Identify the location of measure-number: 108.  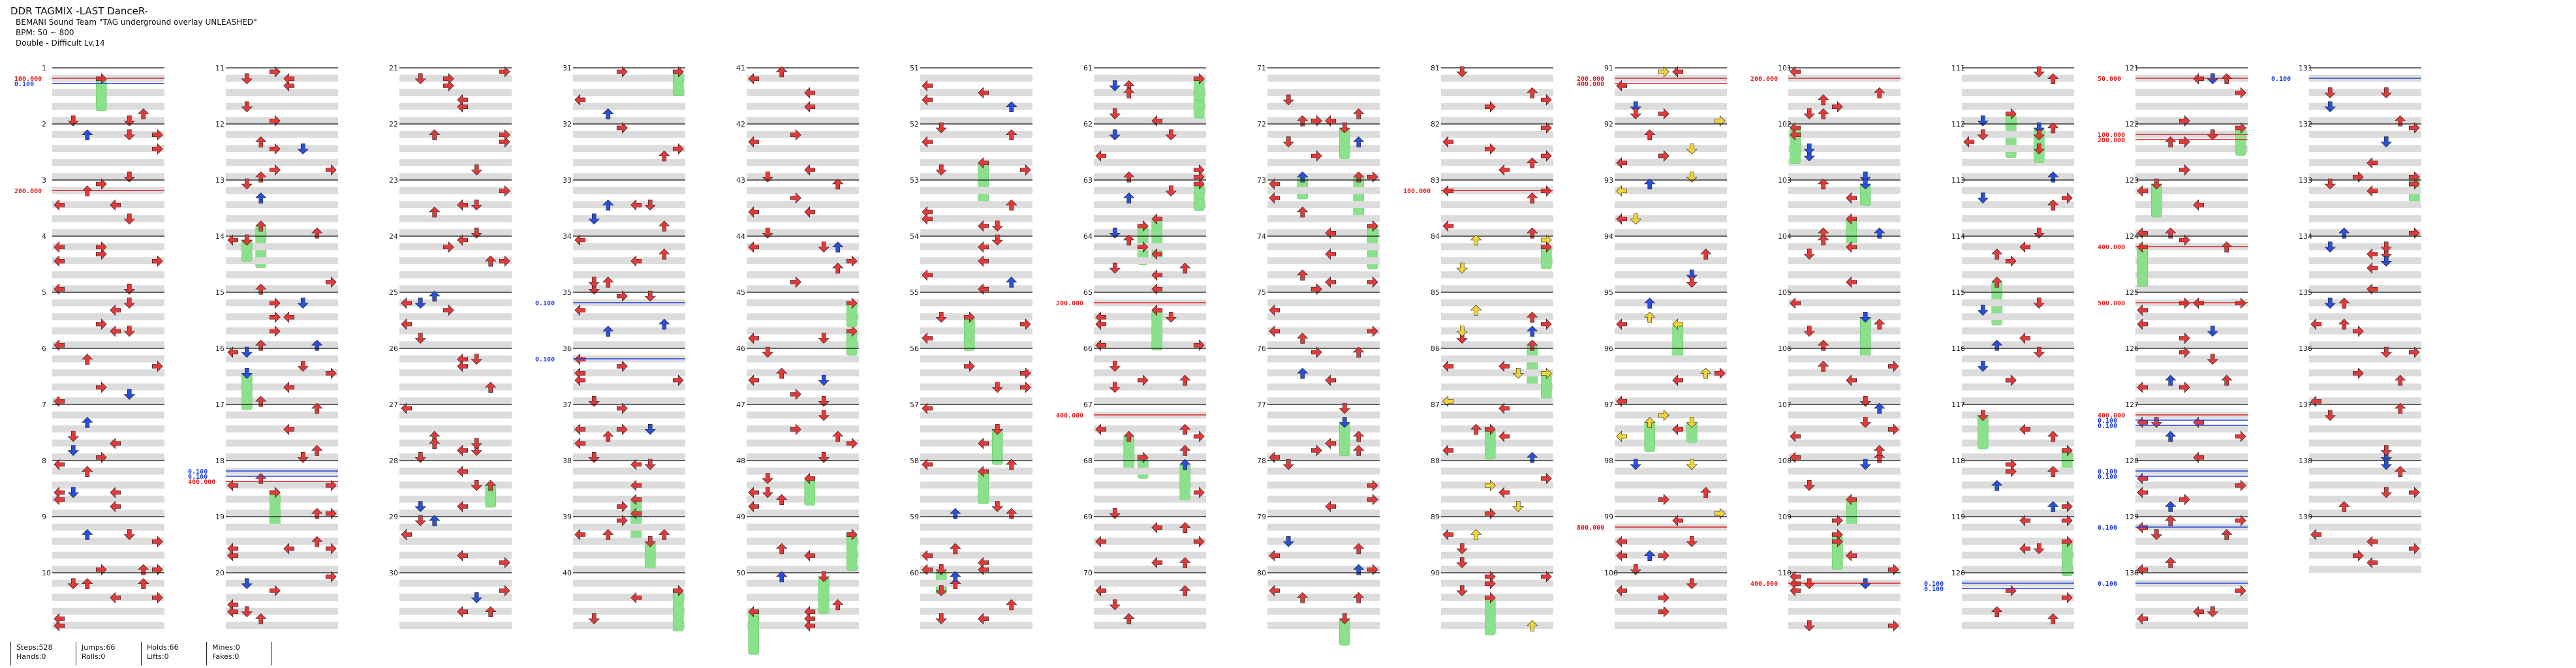
(1785, 461).